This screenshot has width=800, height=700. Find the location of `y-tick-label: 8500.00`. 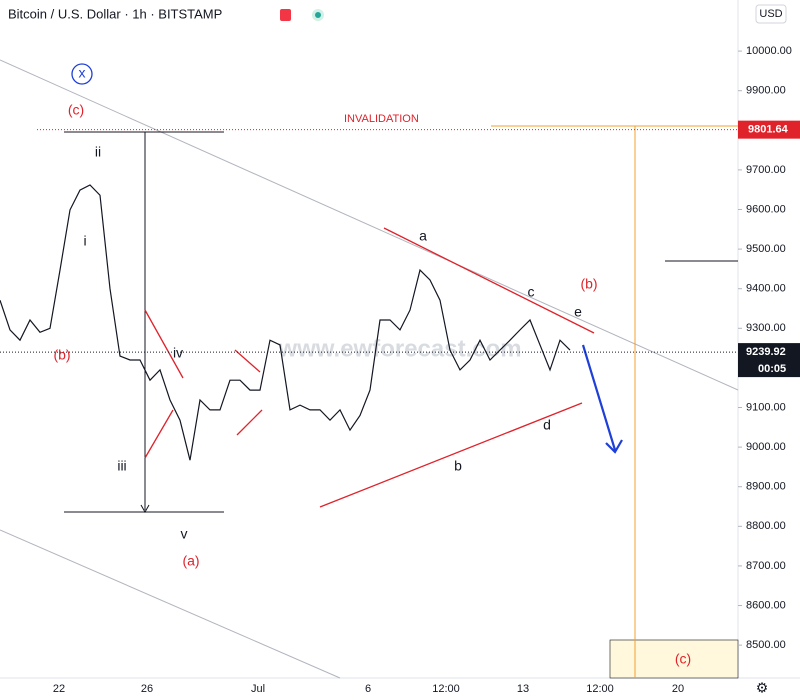

y-tick-label: 8500.00 is located at coordinates (766, 645).